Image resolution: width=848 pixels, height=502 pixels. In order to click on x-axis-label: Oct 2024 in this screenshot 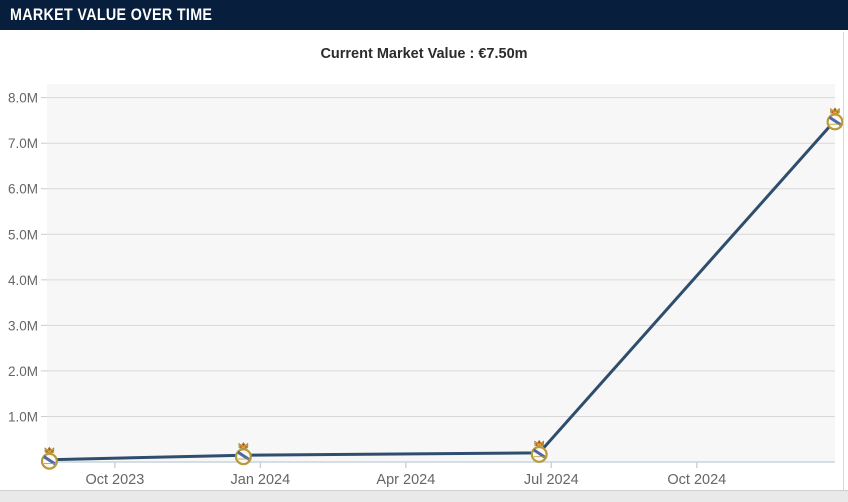, I will do `click(696, 480)`.